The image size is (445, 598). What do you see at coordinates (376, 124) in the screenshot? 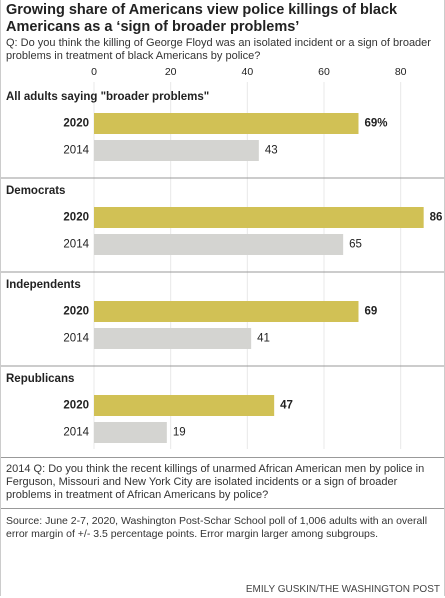
I see `value-label: 69%` at bounding box center [376, 124].